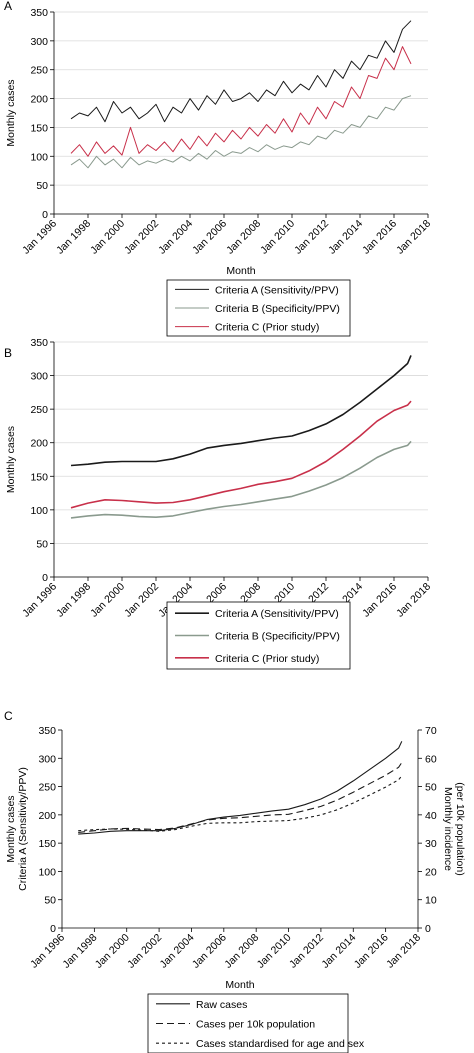  I want to click on panel-label: A, so click(8, 6).